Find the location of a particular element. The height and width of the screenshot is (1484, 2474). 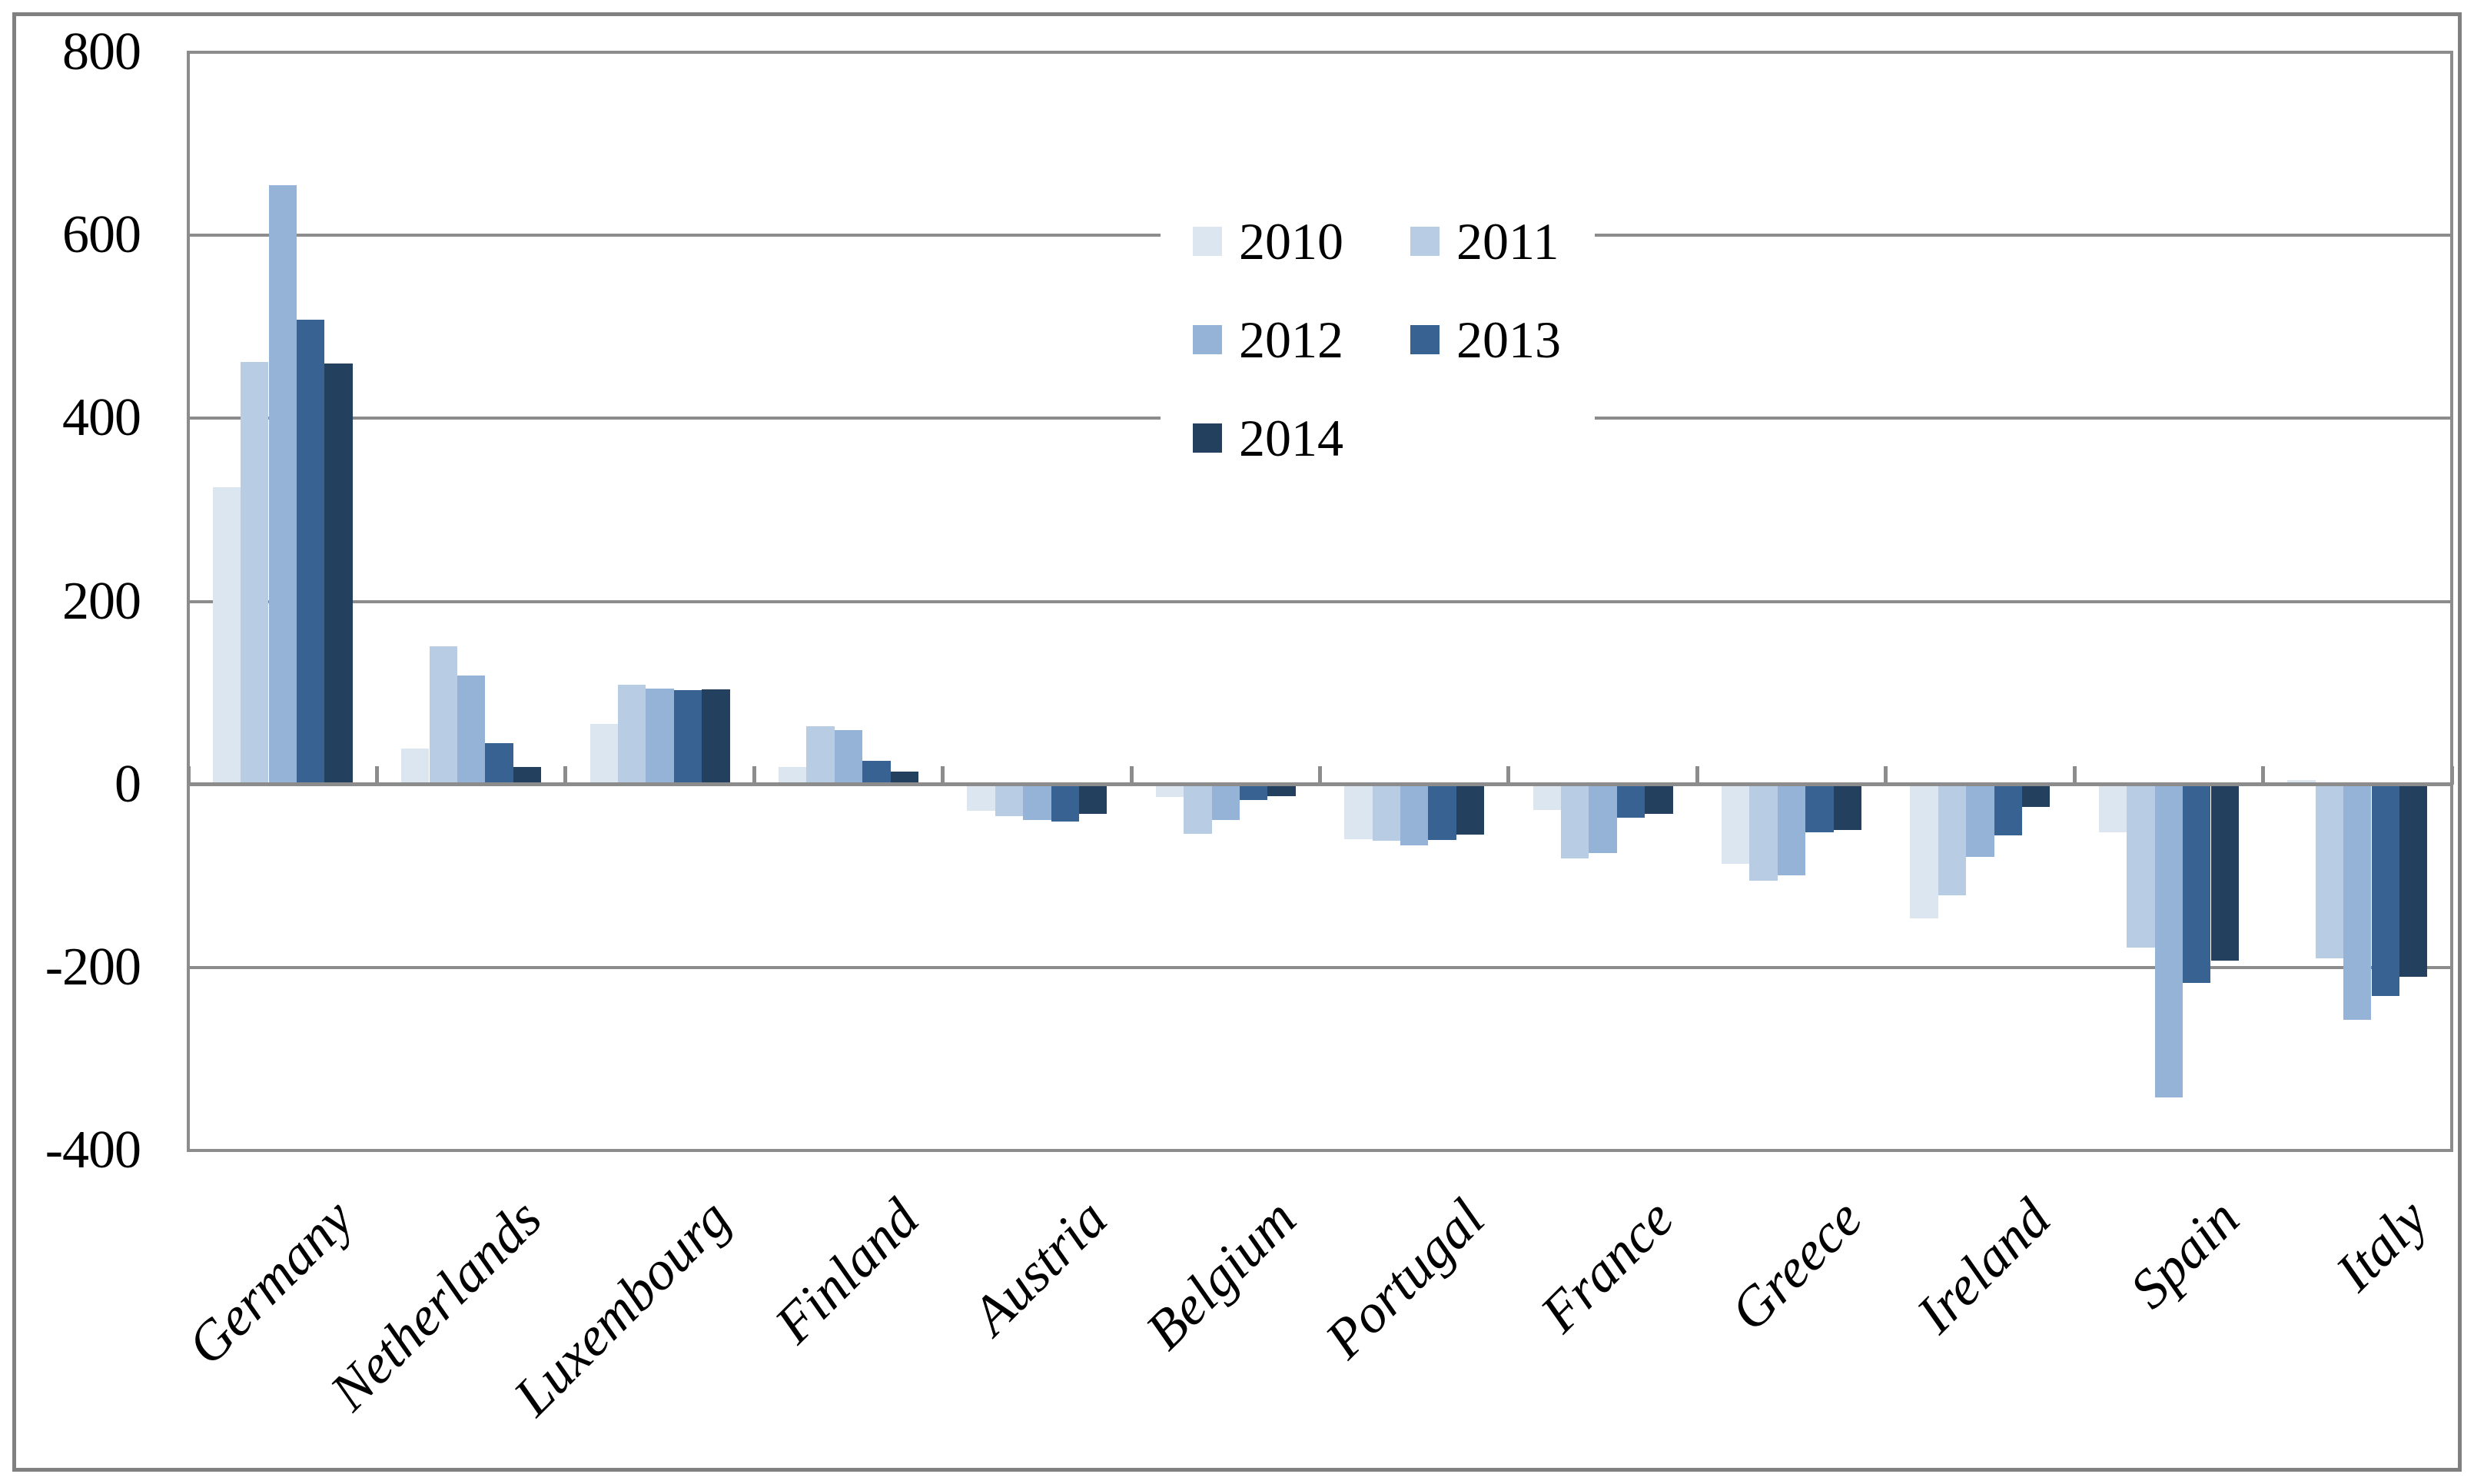

y-tick-label--400: -400 is located at coordinates (93, 1150).